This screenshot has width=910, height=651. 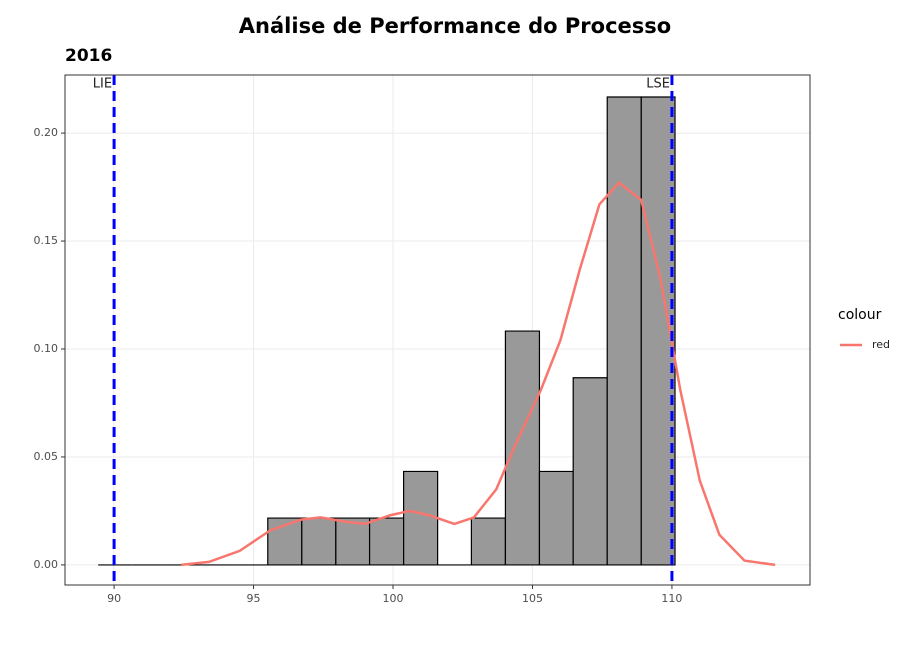 I want to click on x-tick-label: 105, so click(x=532, y=598).